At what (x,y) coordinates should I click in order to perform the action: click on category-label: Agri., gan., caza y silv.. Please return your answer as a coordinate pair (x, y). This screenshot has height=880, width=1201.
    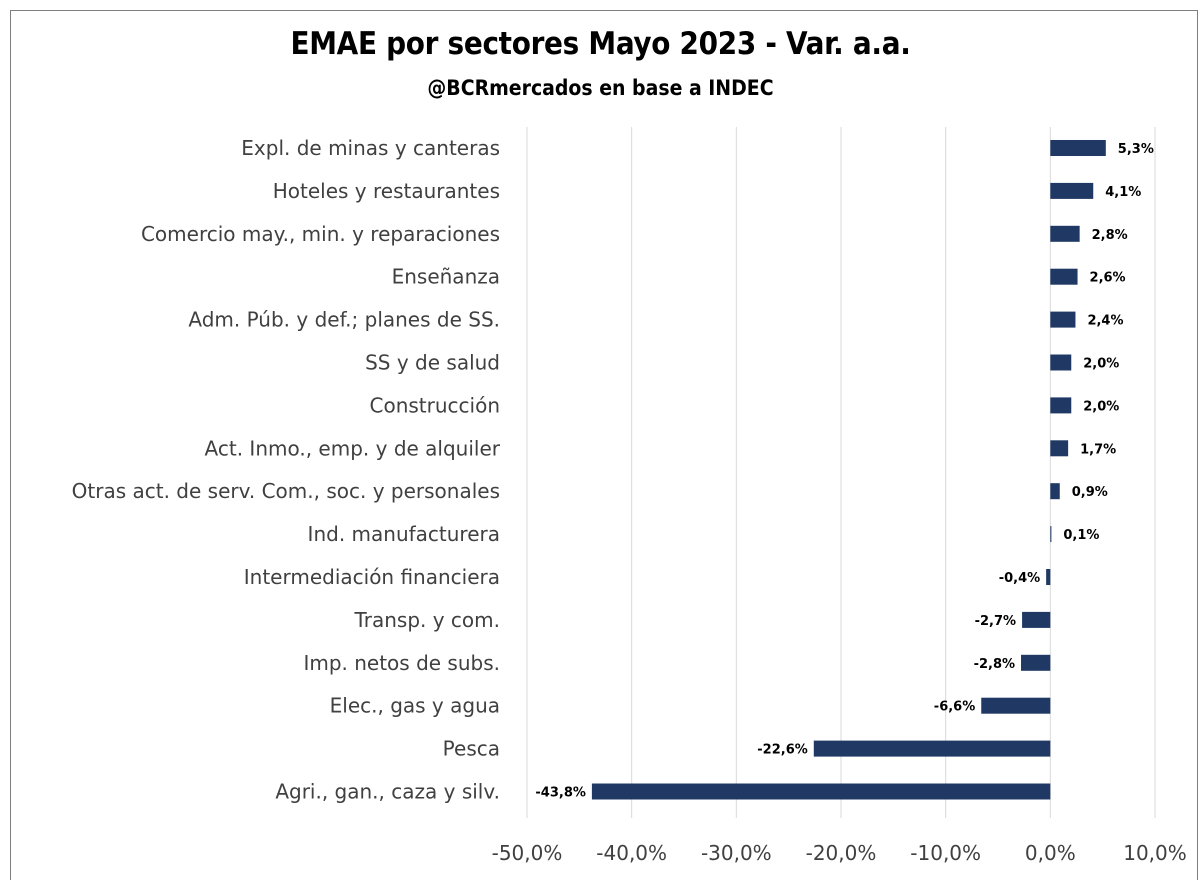
    Looking at the image, I should click on (387, 792).